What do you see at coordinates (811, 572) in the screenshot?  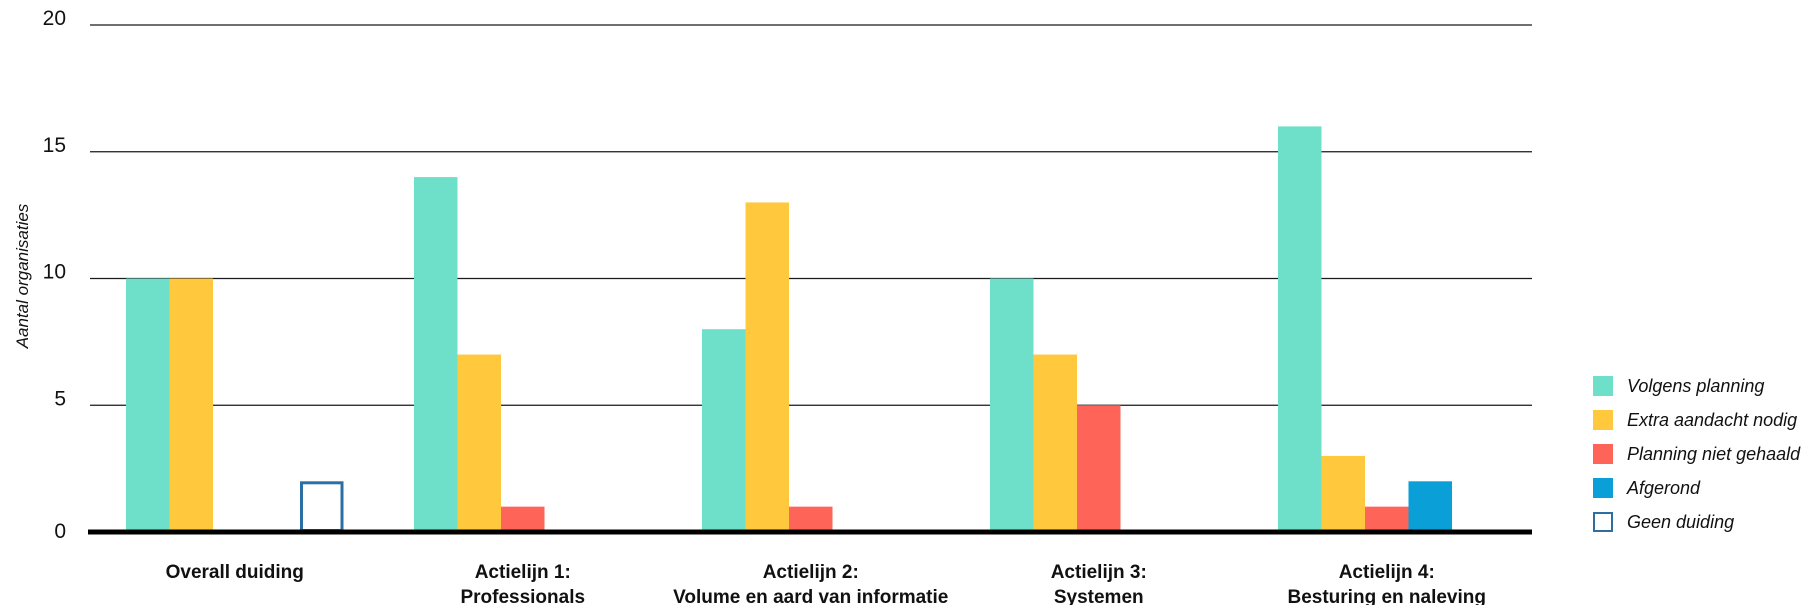 I see `category-label: Actielijn 2:` at bounding box center [811, 572].